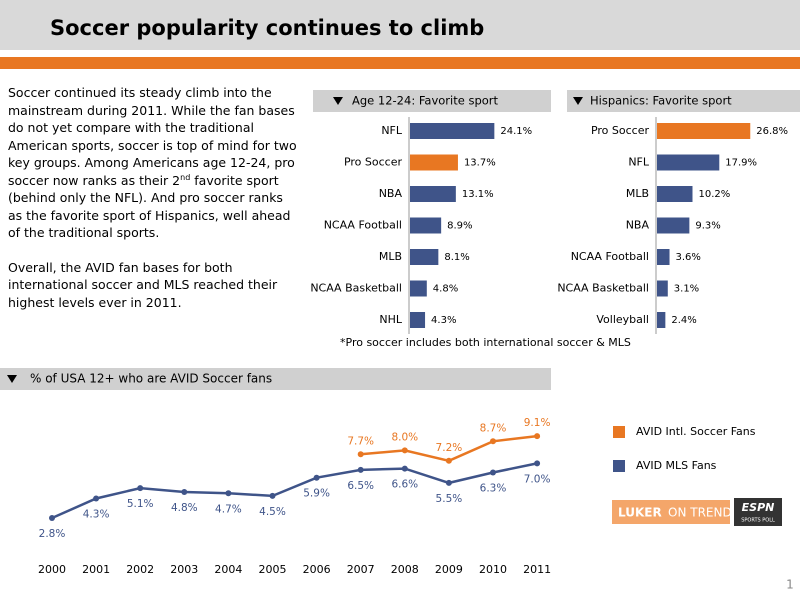 The width and height of the screenshot is (800, 600). What do you see at coordinates (686, 289) in the screenshot?
I see `value-label: 3.1%` at bounding box center [686, 289].